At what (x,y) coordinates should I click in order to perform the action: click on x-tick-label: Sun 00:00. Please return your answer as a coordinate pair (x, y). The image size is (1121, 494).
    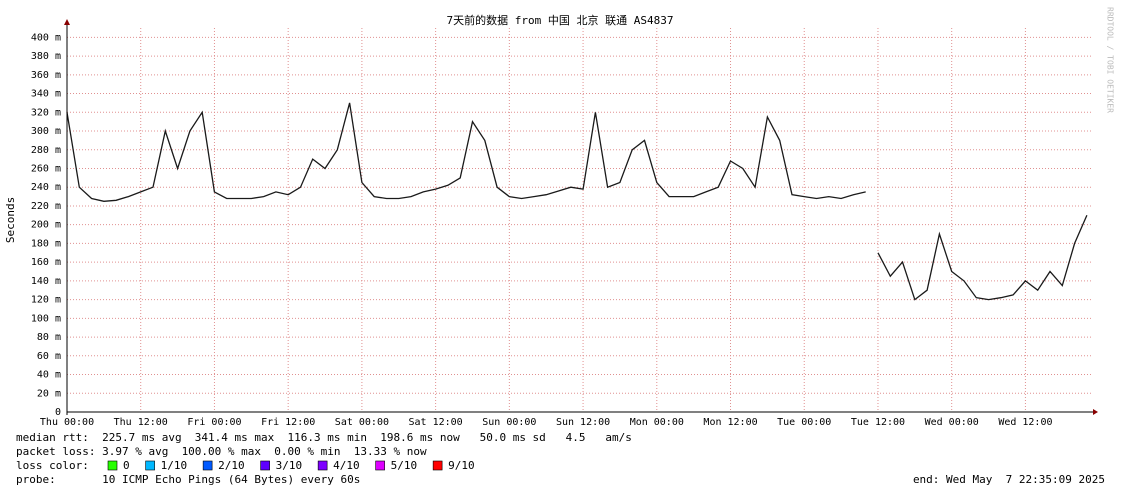
    Looking at the image, I should click on (509, 422).